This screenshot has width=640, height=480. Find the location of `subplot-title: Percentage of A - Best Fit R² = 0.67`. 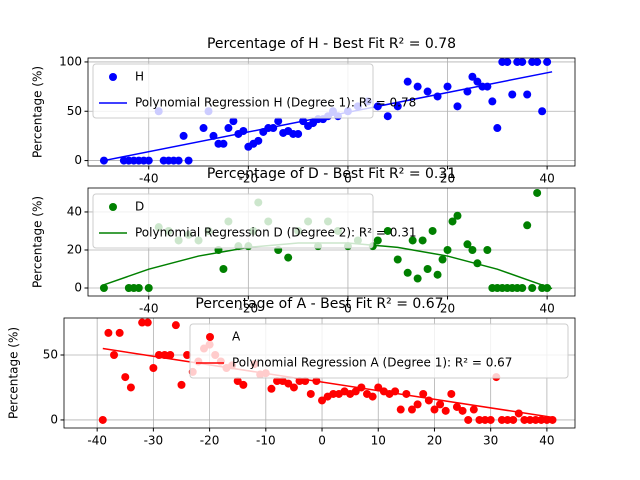

subplot-title: Percentage of A - Best Fit R² = 0.67 is located at coordinates (319, 304).